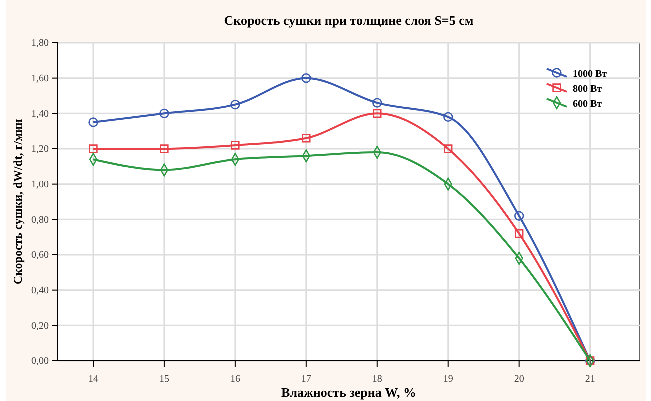  Describe the element at coordinates (40, 256) in the screenshot. I see `y-tick-label: 0,60` at that location.